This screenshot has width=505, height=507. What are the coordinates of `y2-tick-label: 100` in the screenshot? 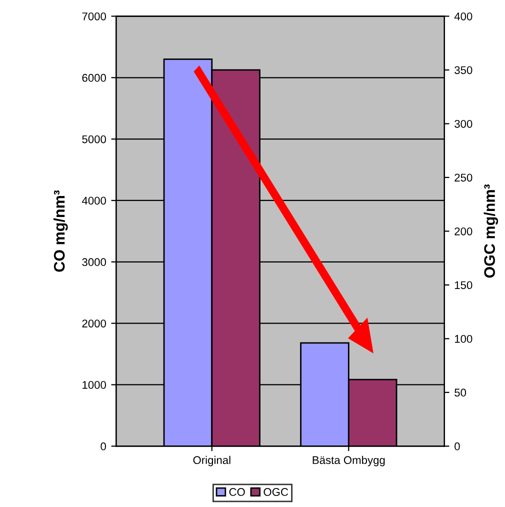 It's located at (463, 338).